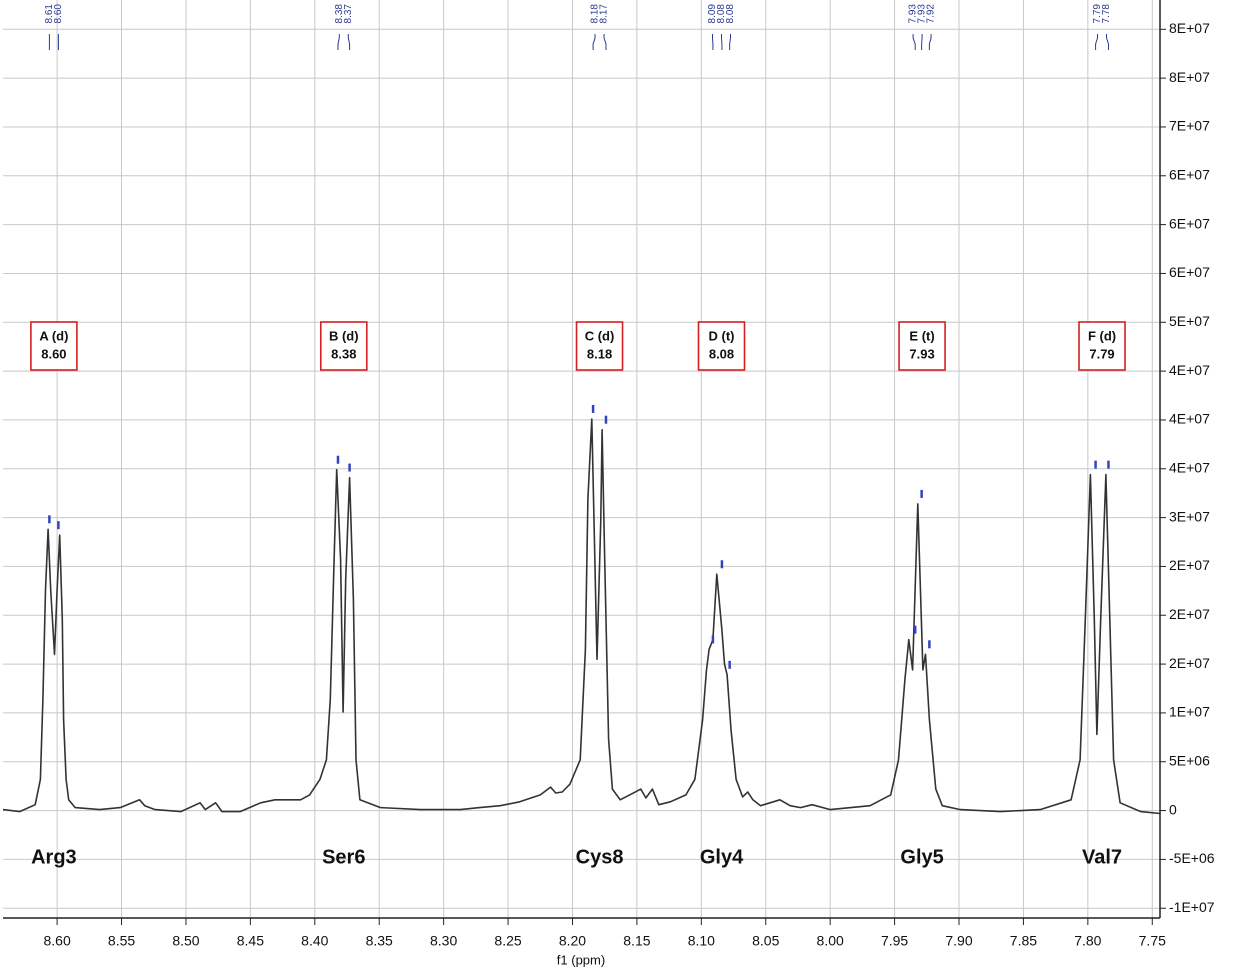  What do you see at coordinates (572, 941) in the screenshot?
I see `x-tick-label: 8.20` at bounding box center [572, 941].